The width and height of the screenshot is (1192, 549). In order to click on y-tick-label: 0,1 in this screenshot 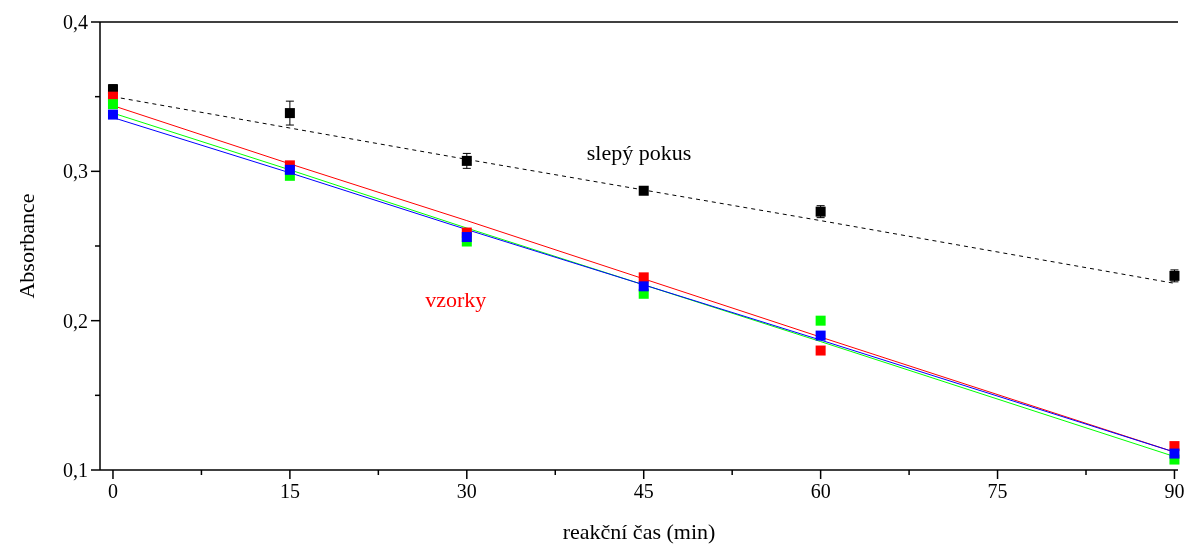, I will do `click(75, 470)`.